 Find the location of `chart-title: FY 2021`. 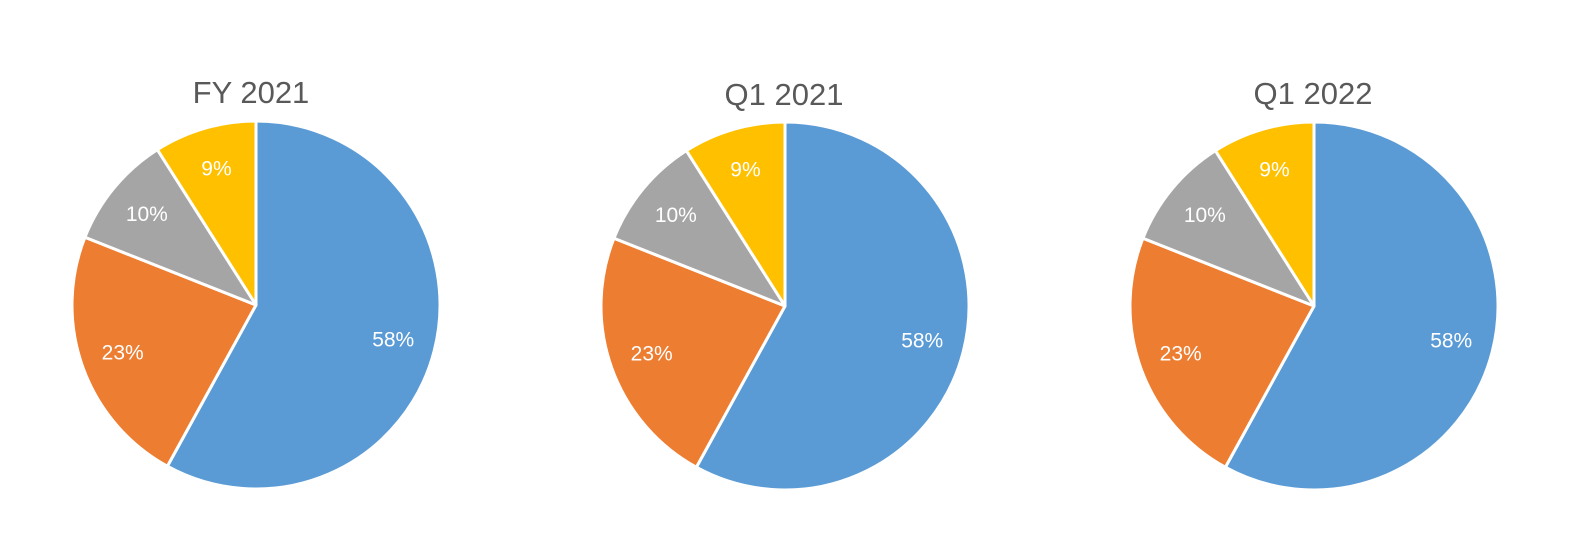

chart-title: FY 2021 is located at coordinates (251, 92).